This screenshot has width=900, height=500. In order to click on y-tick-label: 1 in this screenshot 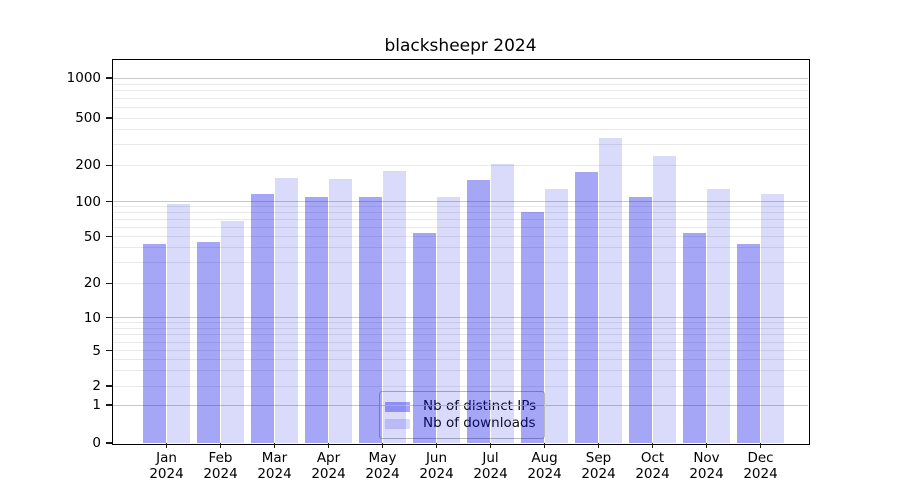, I will do `click(96, 405)`.